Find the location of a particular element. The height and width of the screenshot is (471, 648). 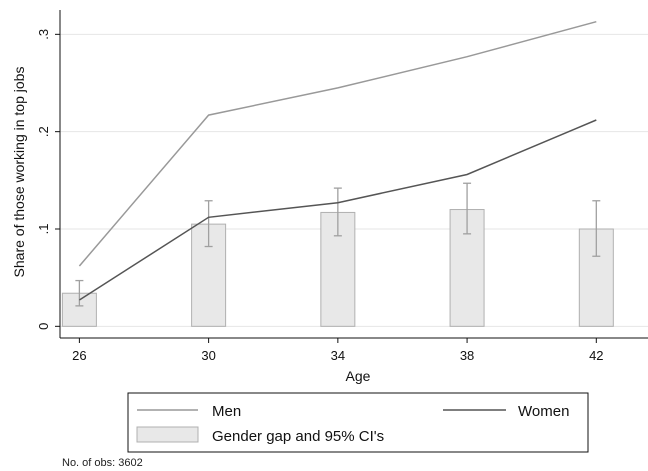

legend-box is located at coordinates (358, 422).